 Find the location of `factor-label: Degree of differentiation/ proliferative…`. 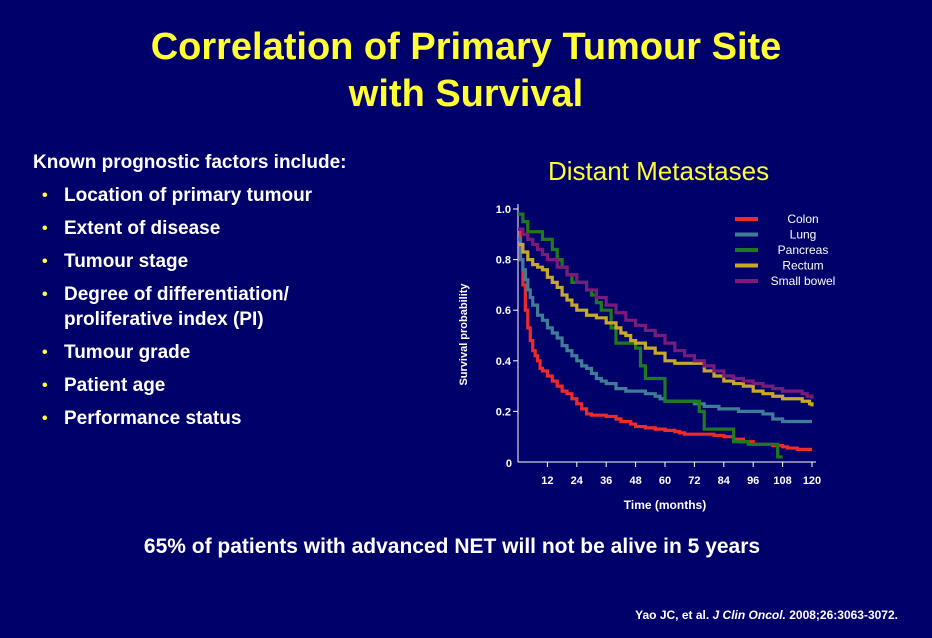

factor-label: Degree of differentiation/ proliferative… is located at coordinates (176, 307).